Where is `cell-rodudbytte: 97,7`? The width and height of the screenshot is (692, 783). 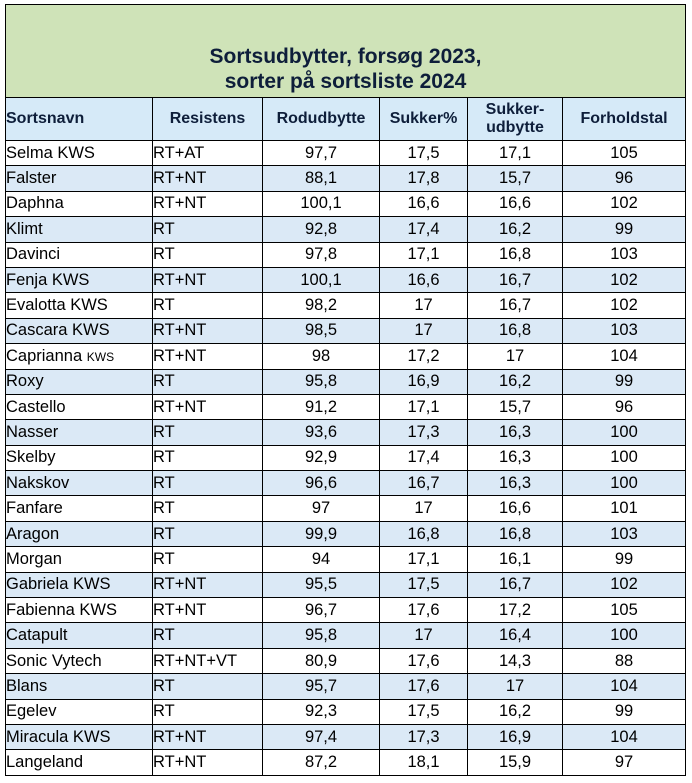 cell-rodudbytte: 97,7 is located at coordinates (321, 153).